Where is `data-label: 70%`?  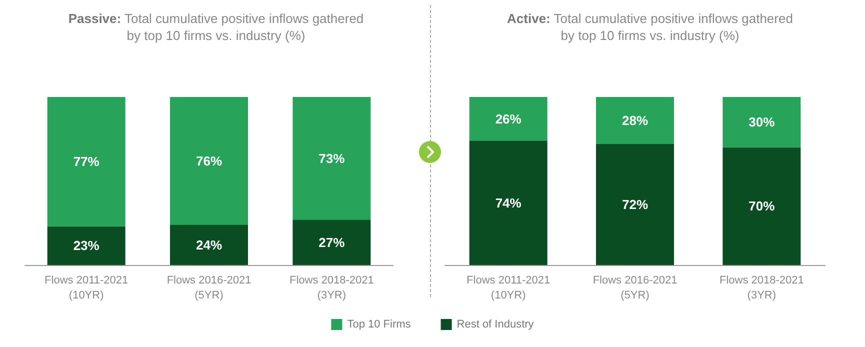 data-label: 70% is located at coordinates (762, 206).